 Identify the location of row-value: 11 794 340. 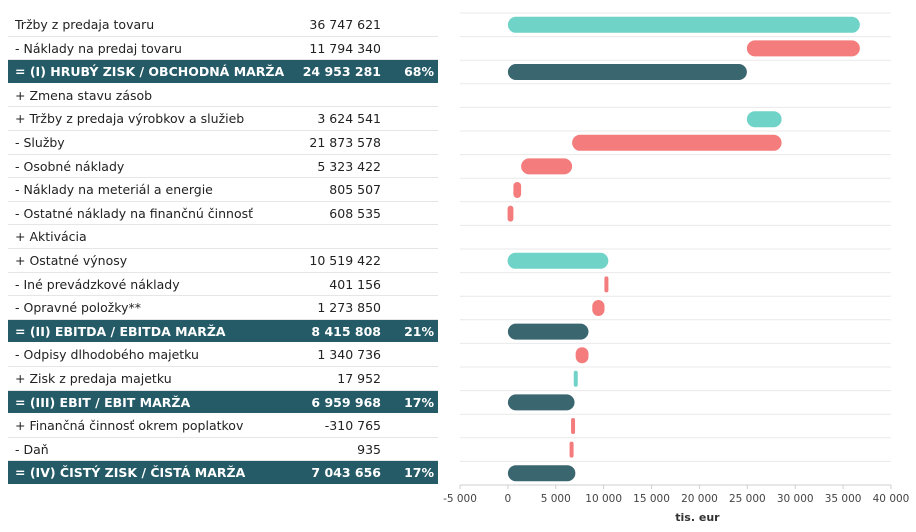
(345, 48).